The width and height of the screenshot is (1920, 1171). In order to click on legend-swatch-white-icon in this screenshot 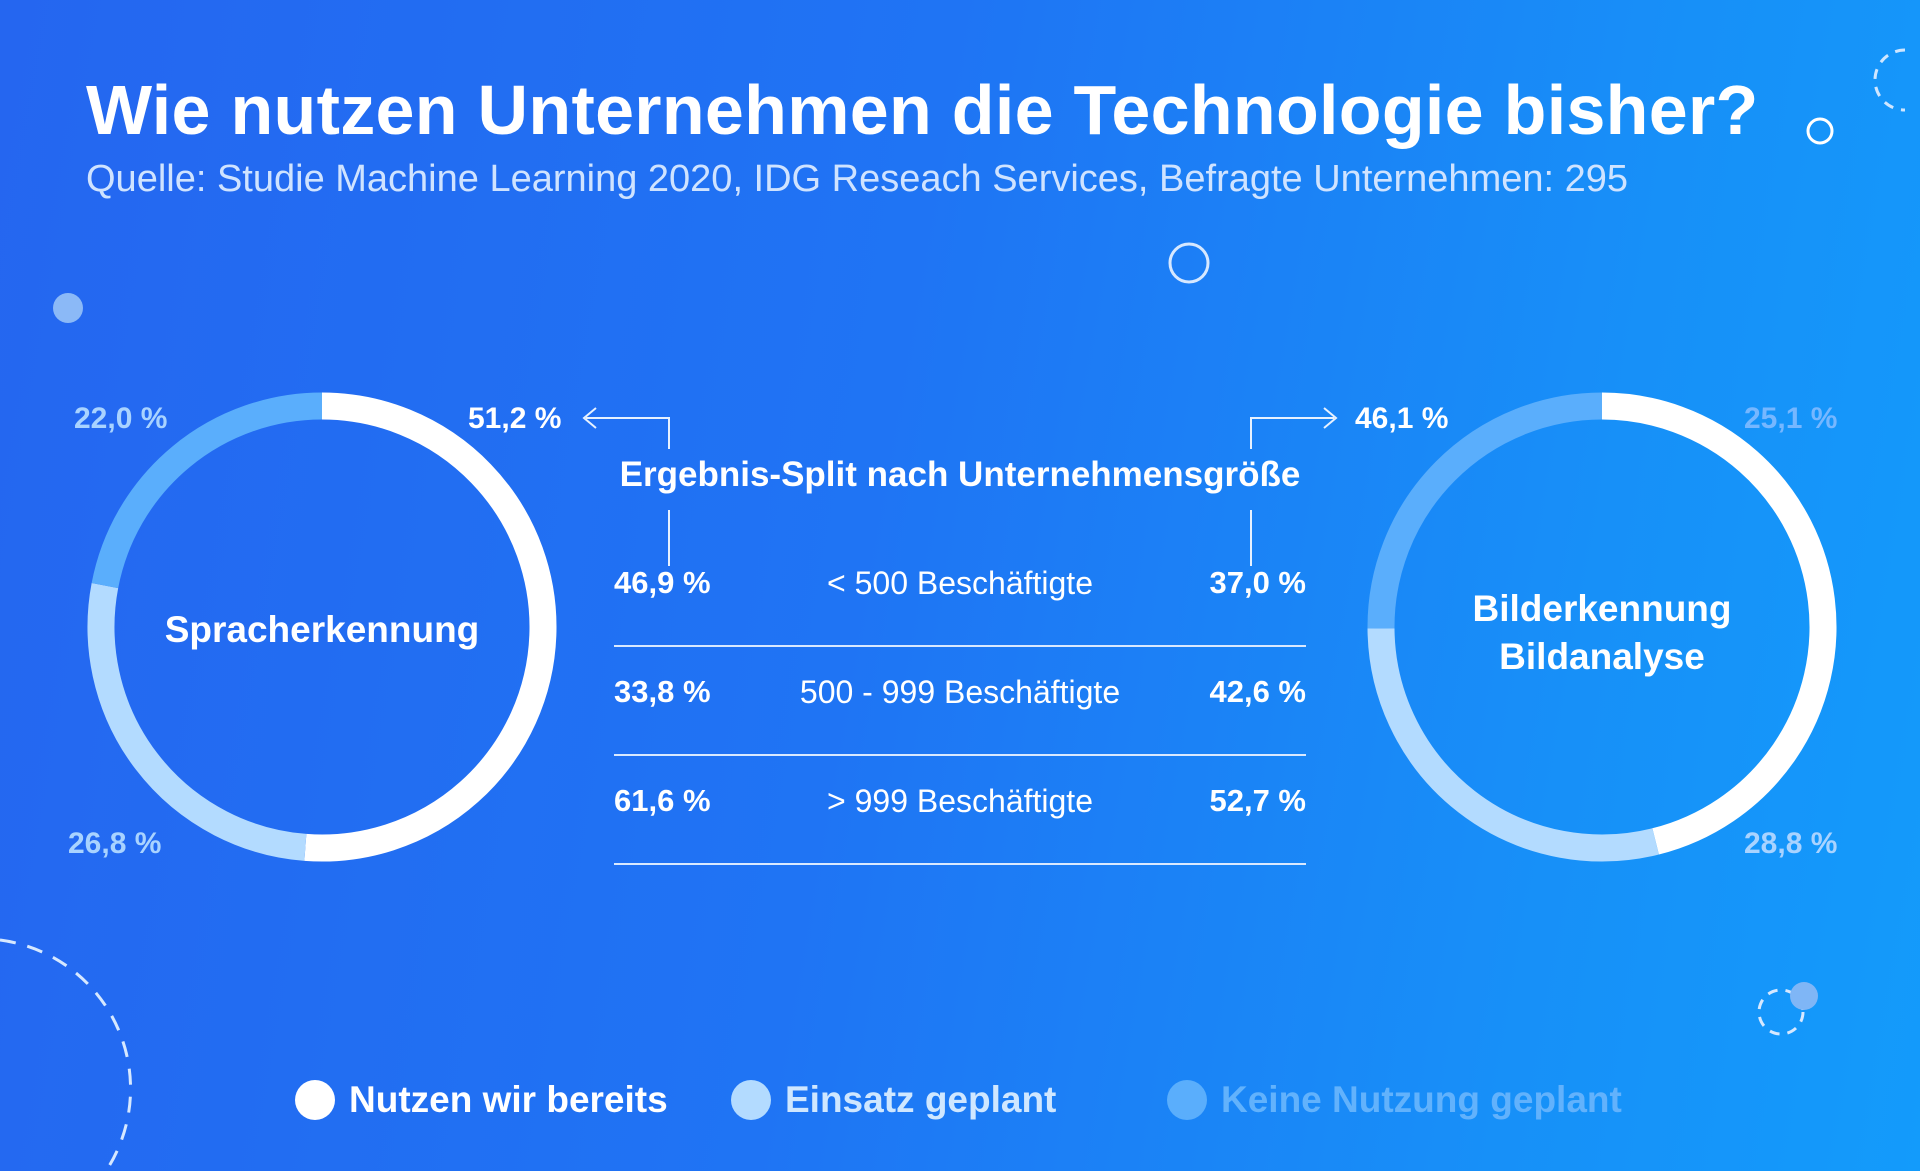, I will do `click(315, 1100)`.